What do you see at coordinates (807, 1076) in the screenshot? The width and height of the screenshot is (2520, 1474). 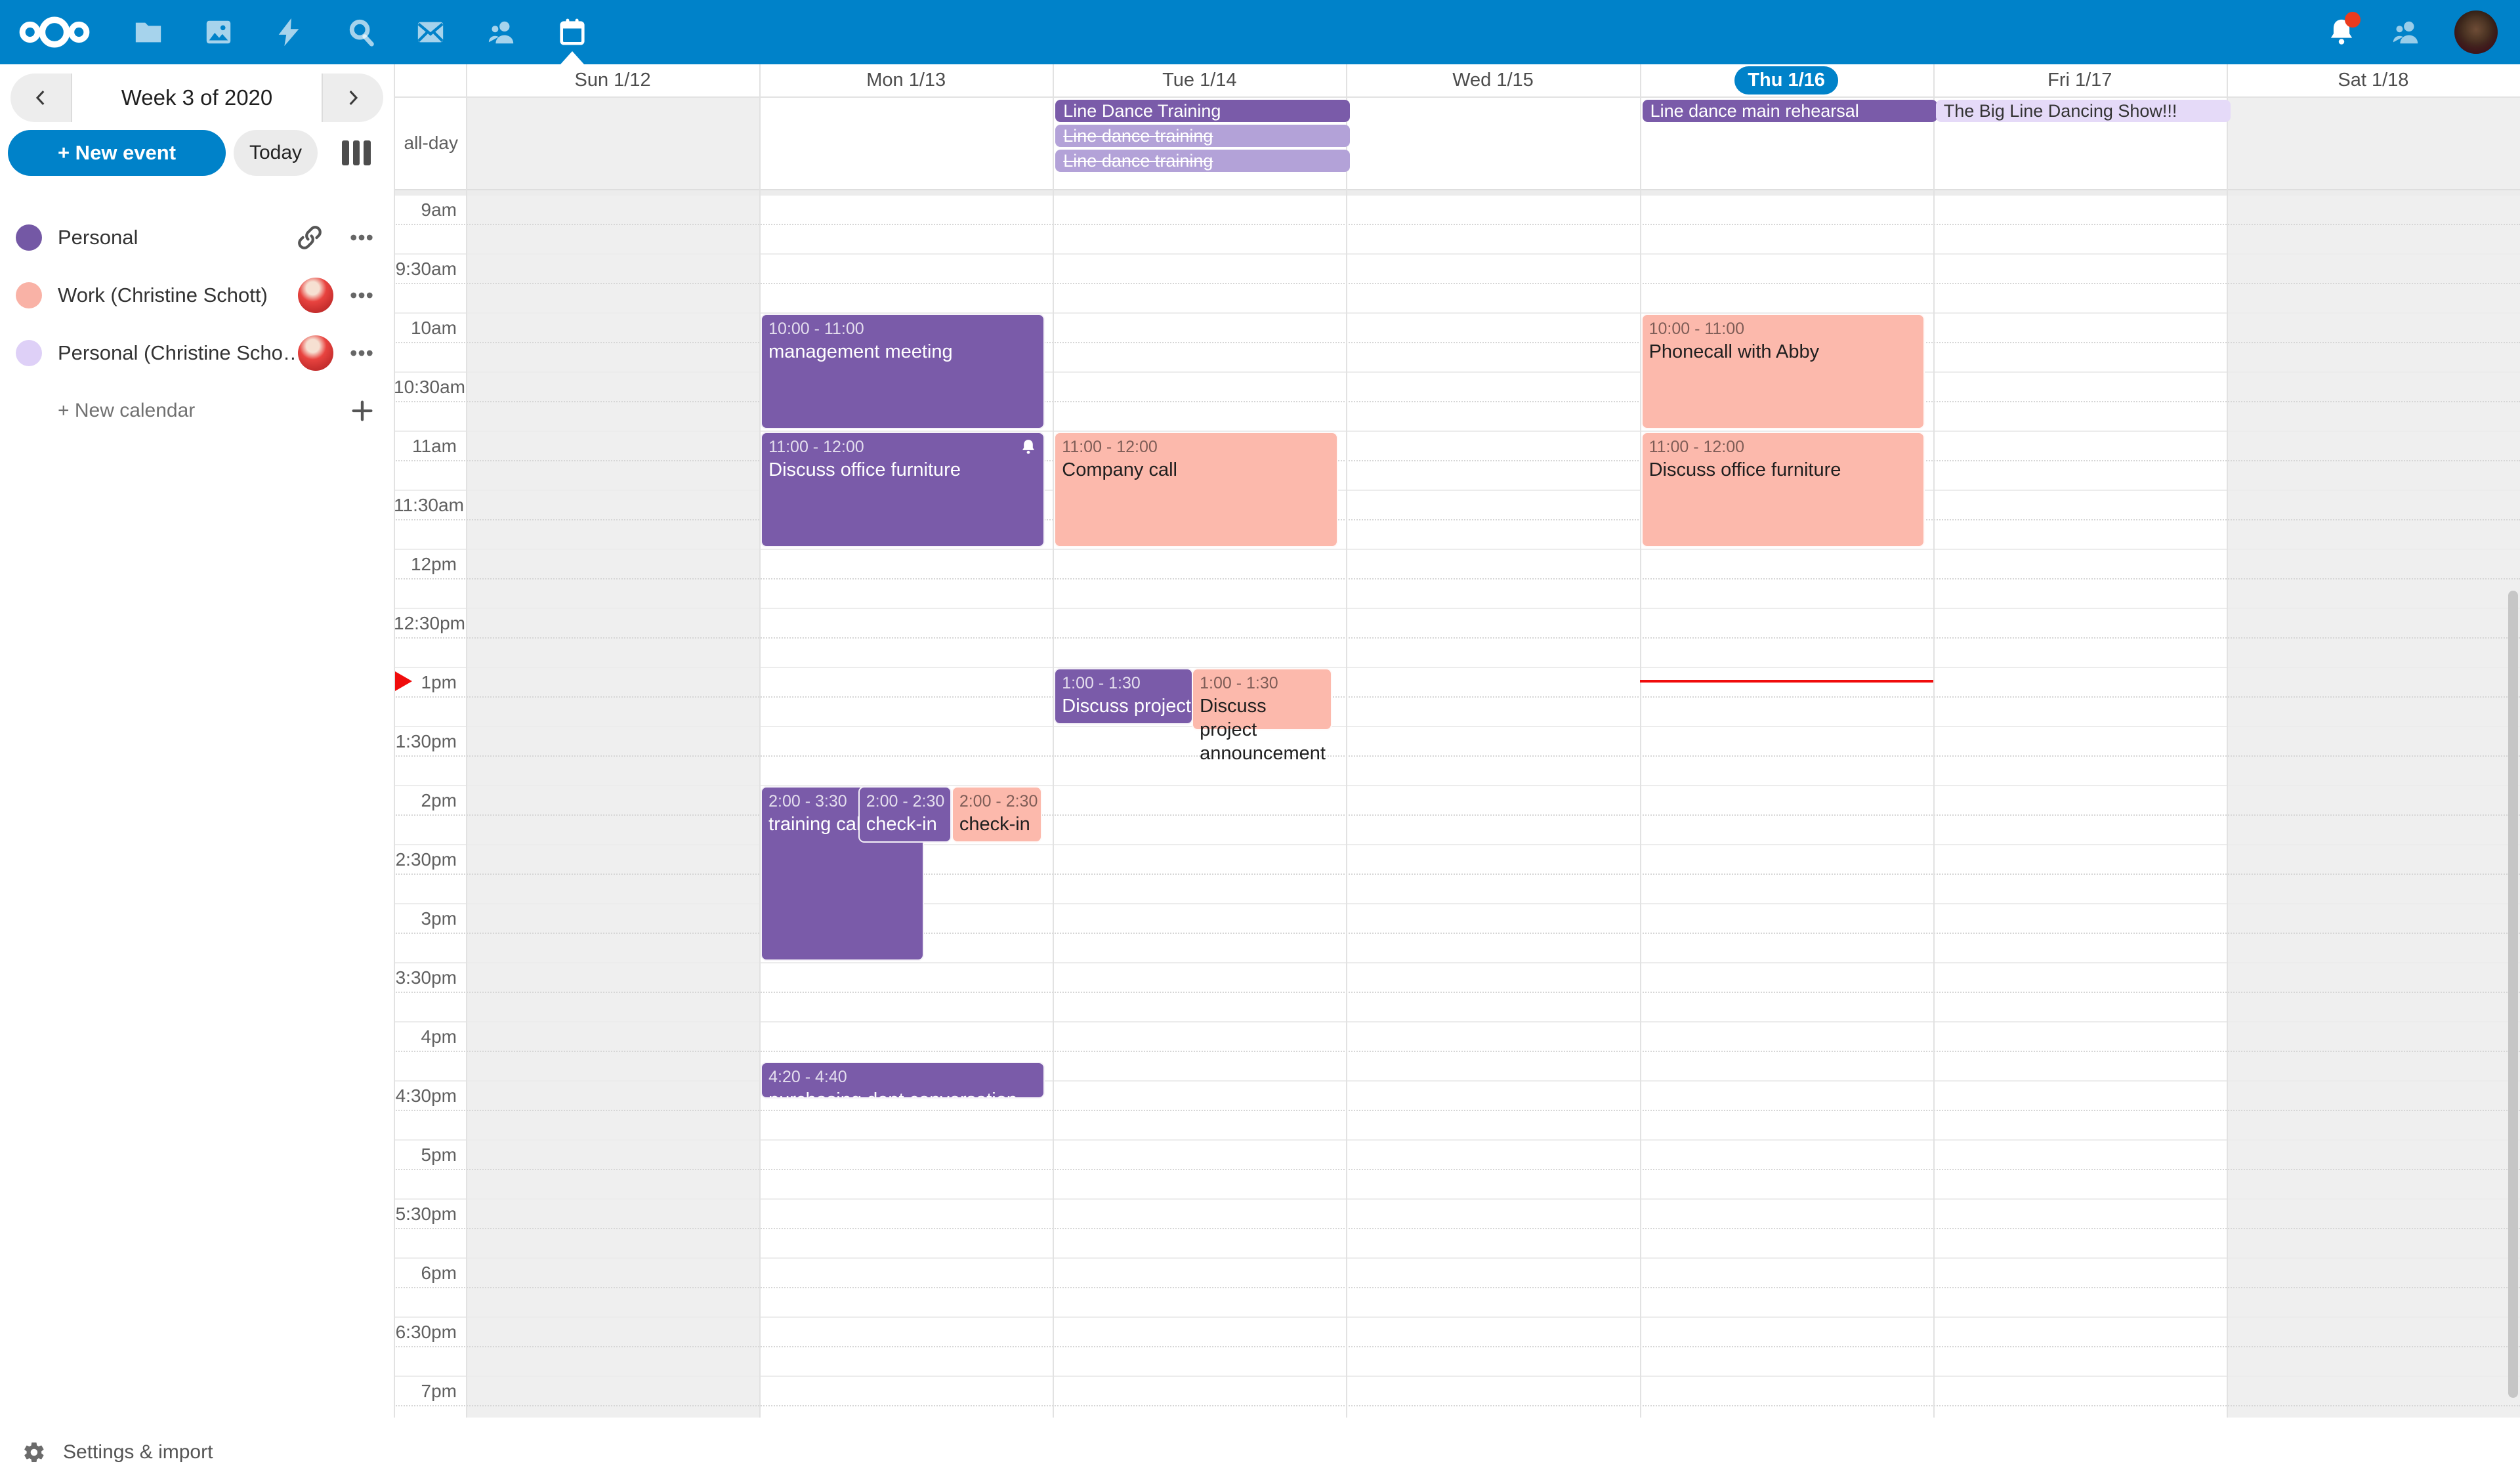 I see `event-time: 4:20 - 4:40` at bounding box center [807, 1076].